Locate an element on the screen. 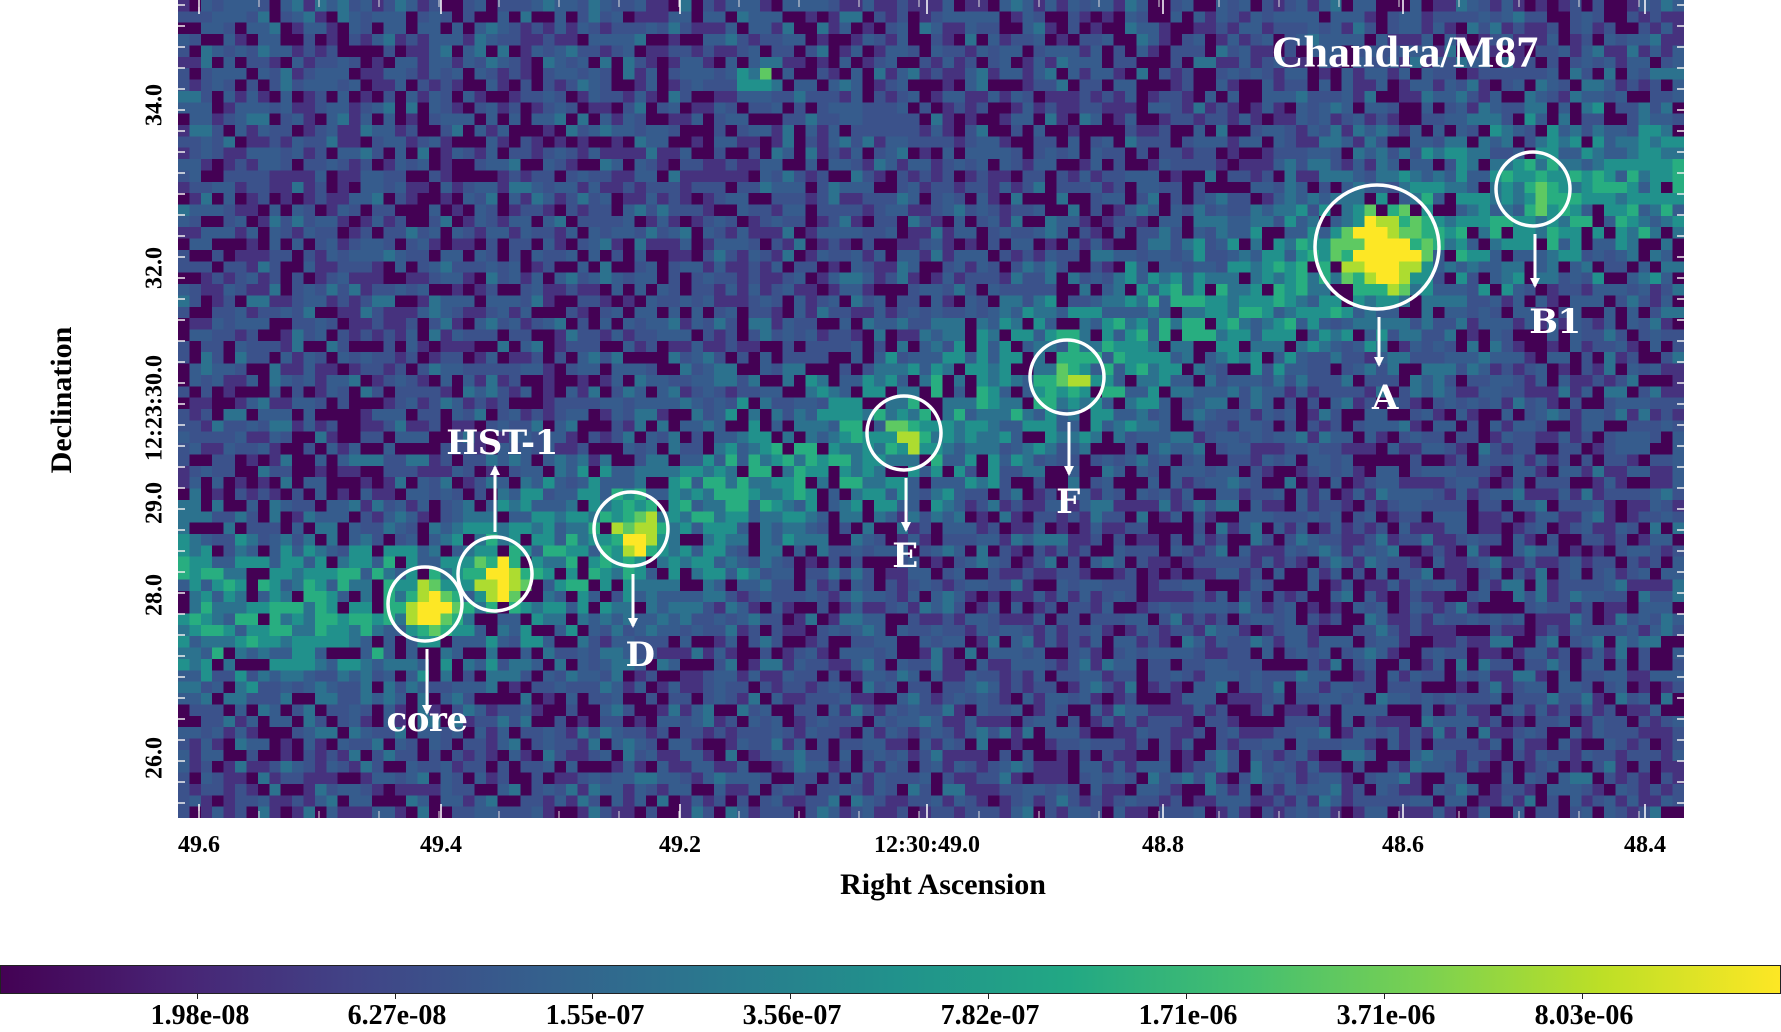 The width and height of the screenshot is (1781, 1032). y-tick-label: 34.0 is located at coordinates (154, 105).